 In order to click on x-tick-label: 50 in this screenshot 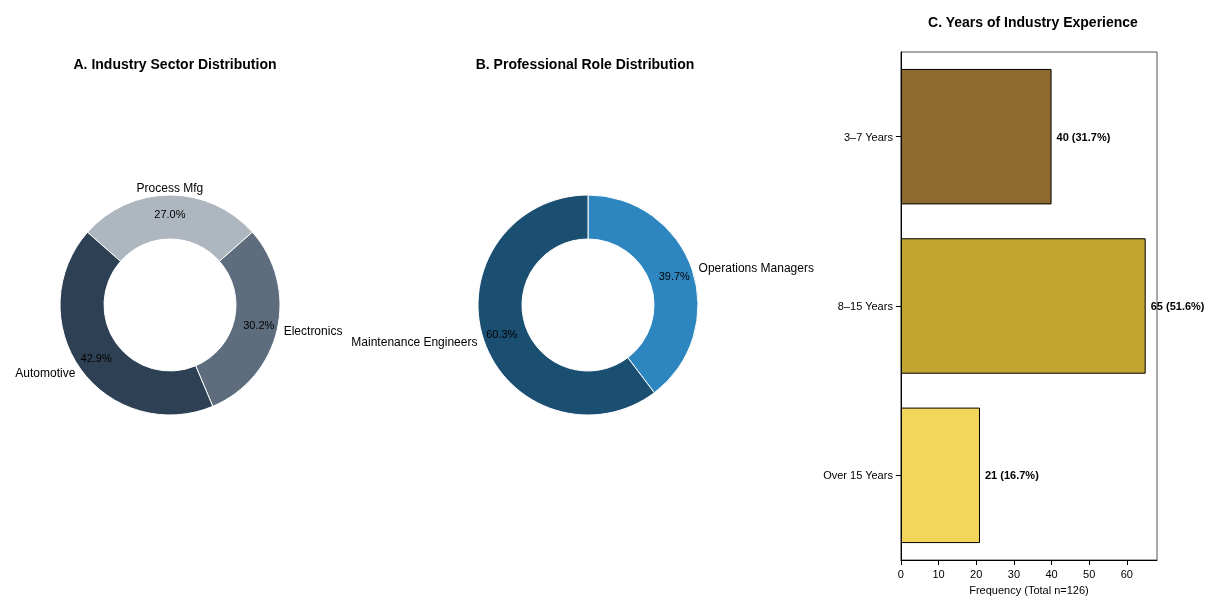, I will do `click(1089, 573)`.